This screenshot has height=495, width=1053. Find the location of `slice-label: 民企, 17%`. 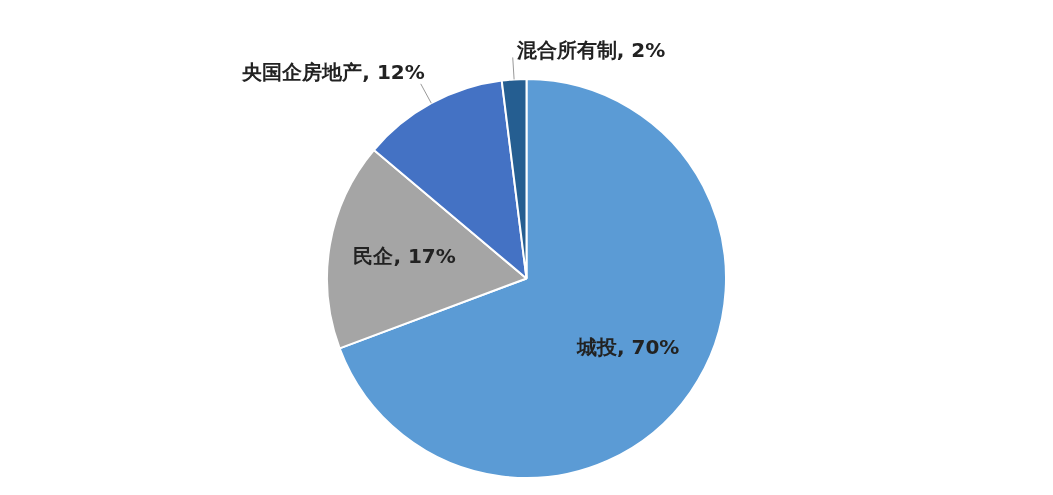

slice-label: 民企, 17% is located at coordinates (404, 255).